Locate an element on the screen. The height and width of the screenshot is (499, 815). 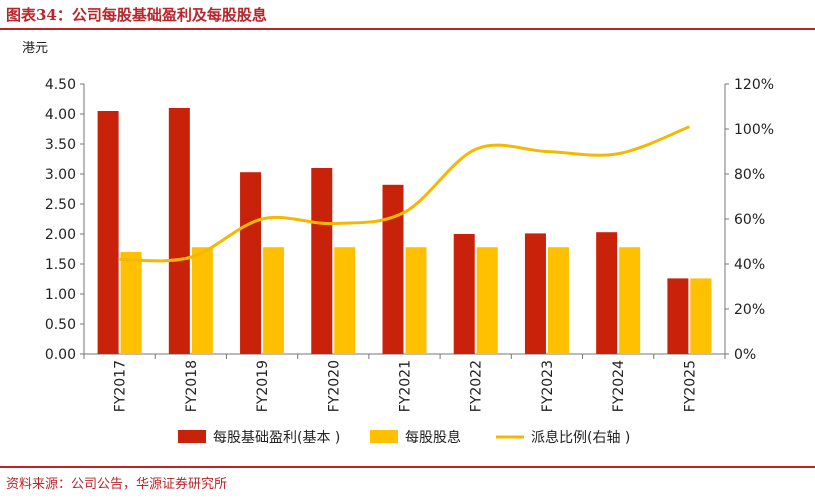
x-tick-label: FY2022 is located at coordinates (477, 386).